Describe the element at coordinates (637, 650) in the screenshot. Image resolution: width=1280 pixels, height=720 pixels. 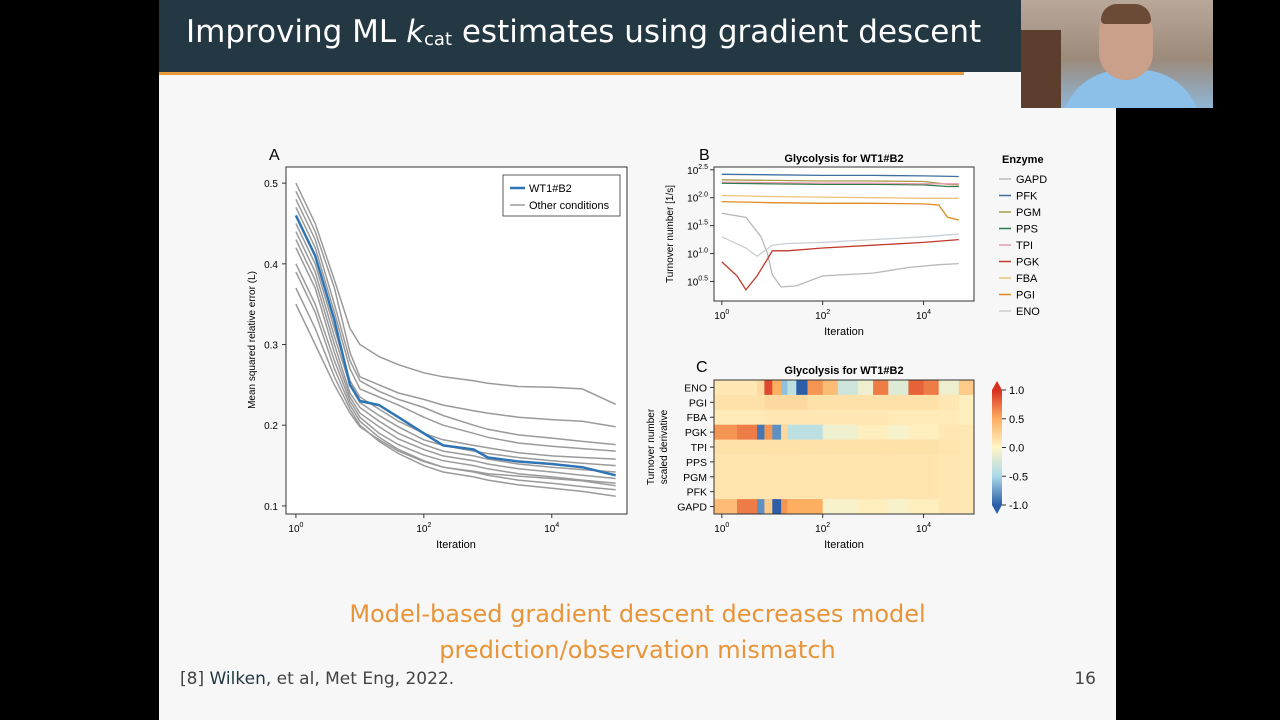
I see `tagline-line-2: prediction/observation mismatch` at that location.